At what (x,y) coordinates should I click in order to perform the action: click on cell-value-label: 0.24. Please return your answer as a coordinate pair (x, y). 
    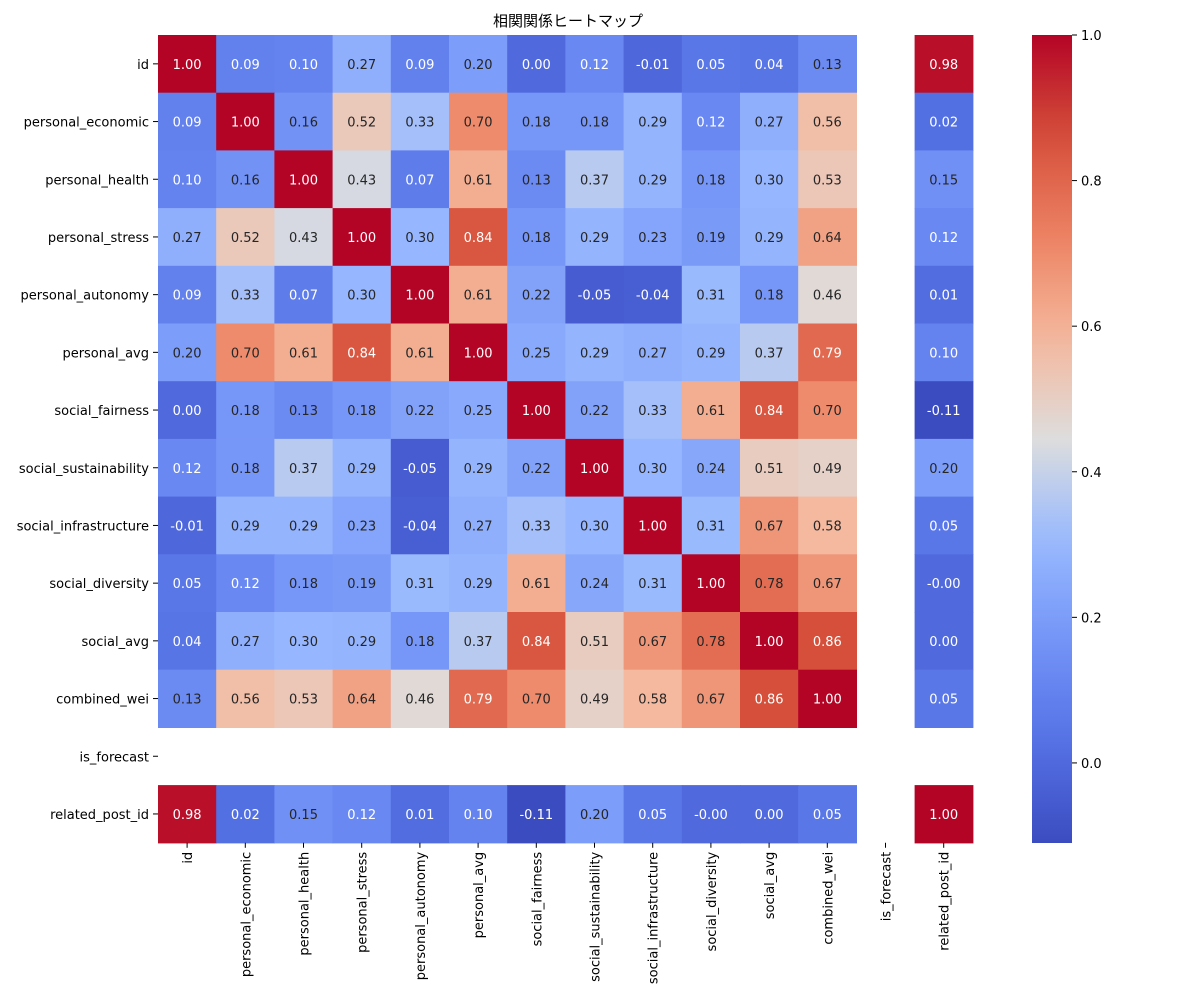
    Looking at the image, I should click on (710, 469).